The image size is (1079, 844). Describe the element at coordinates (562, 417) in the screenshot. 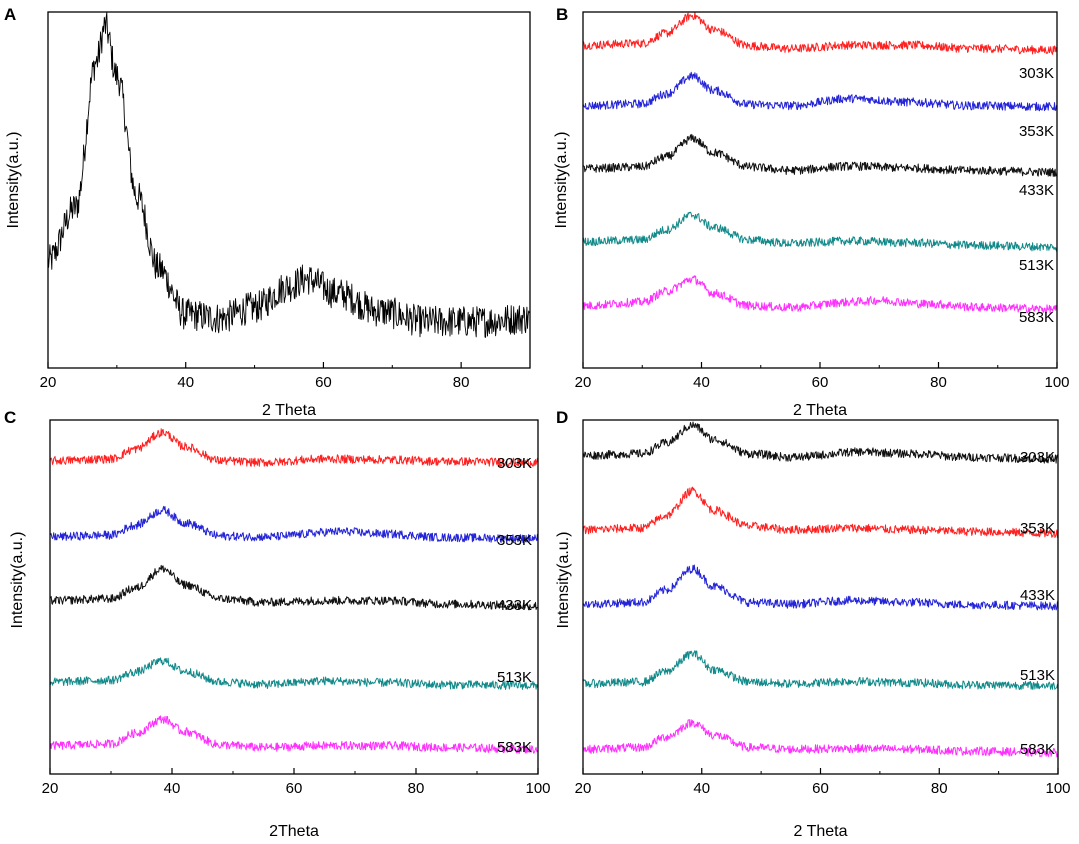

I see `panel-letter: D` at that location.